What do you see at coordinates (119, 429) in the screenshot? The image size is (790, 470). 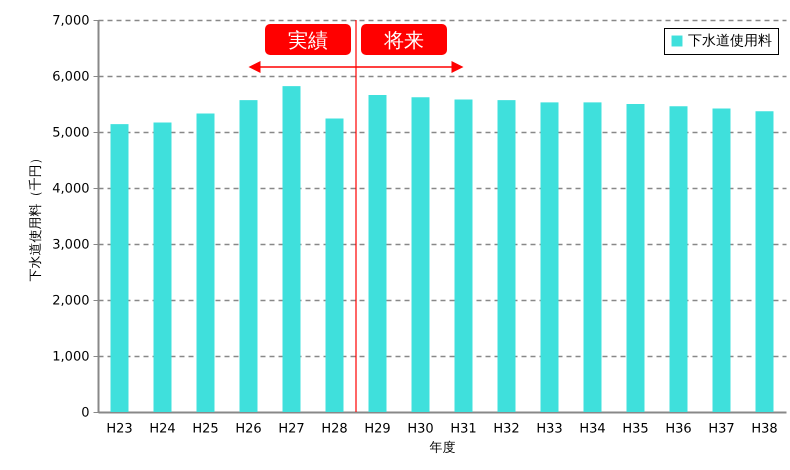 I see `x-tick-label: H23` at bounding box center [119, 429].